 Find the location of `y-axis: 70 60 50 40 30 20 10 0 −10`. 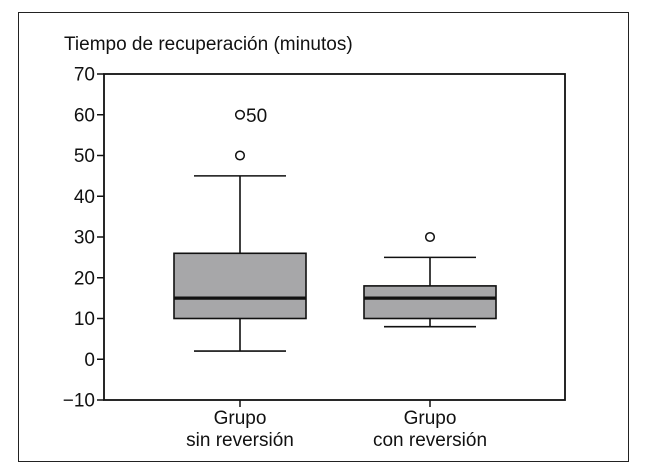

y-axis: 70 60 50 40 30 20 10 0 −10 is located at coordinates (83, 238).